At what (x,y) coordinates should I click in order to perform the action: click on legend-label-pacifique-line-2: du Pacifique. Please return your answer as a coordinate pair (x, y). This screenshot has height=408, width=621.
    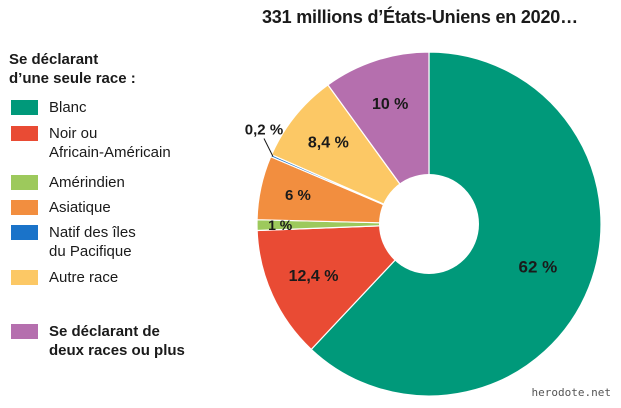
    Looking at the image, I should click on (90, 251).